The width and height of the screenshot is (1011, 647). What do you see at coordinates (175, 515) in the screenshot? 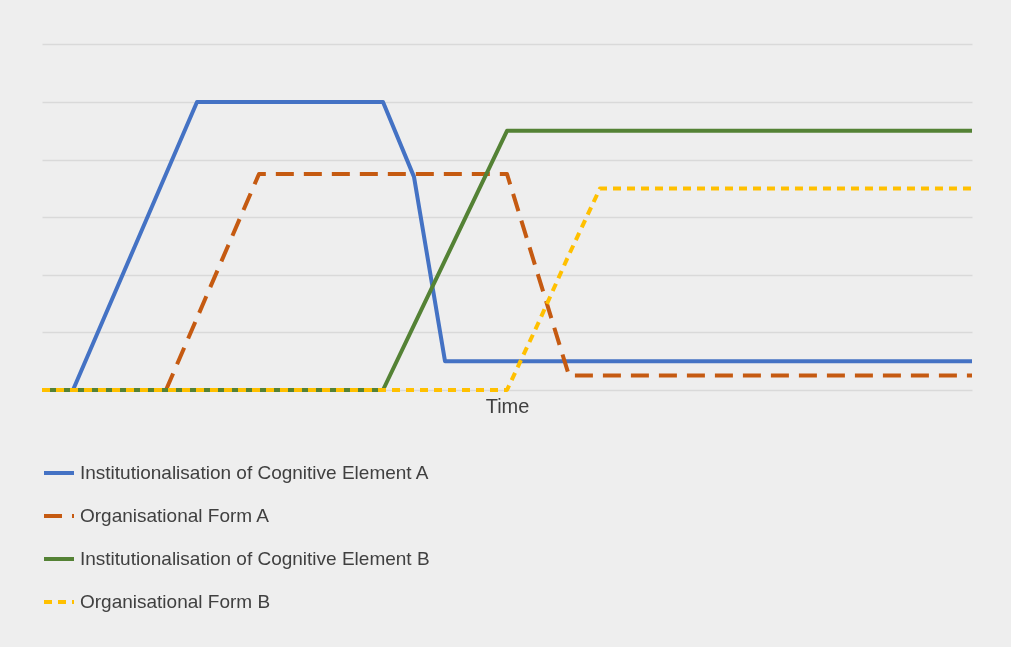
I see `legend-label: Organisational Form A` at bounding box center [175, 515].